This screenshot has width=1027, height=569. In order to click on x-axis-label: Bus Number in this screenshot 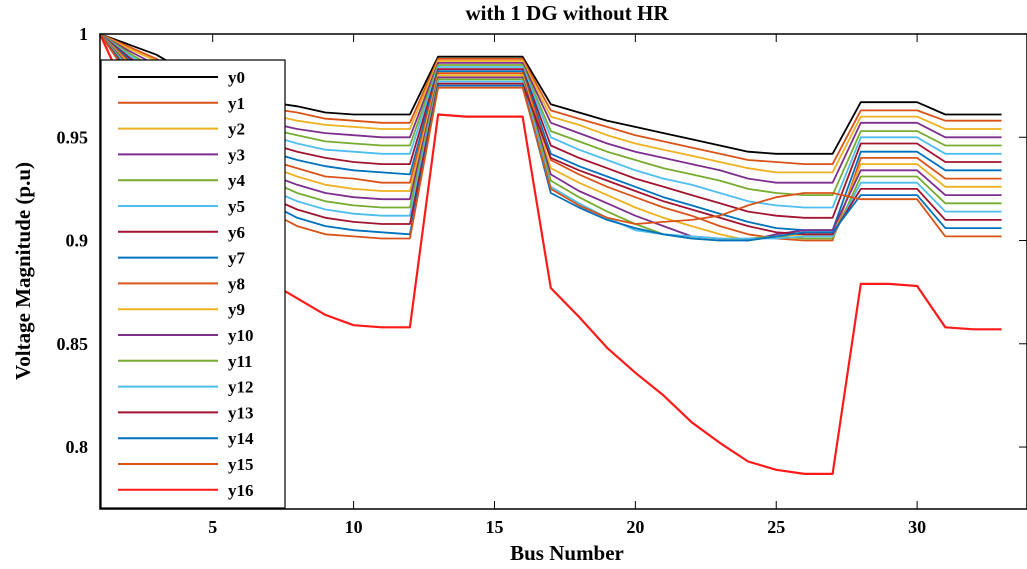, I will do `click(567, 553)`.